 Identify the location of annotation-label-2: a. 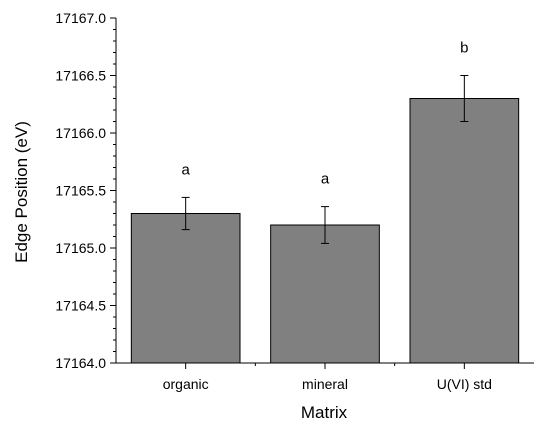
(325, 179).